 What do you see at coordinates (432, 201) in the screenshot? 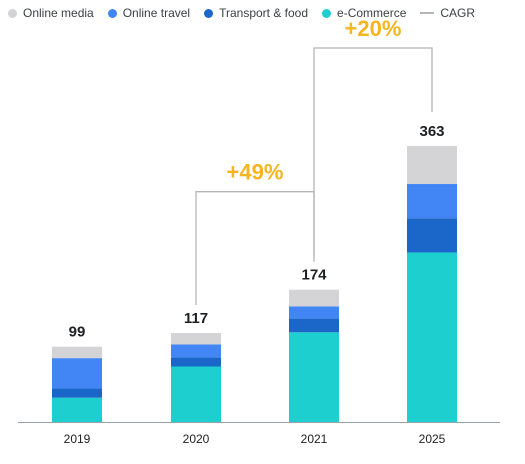
I see `bar-segment-online-travel-2025` at bounding box center [432, 201].